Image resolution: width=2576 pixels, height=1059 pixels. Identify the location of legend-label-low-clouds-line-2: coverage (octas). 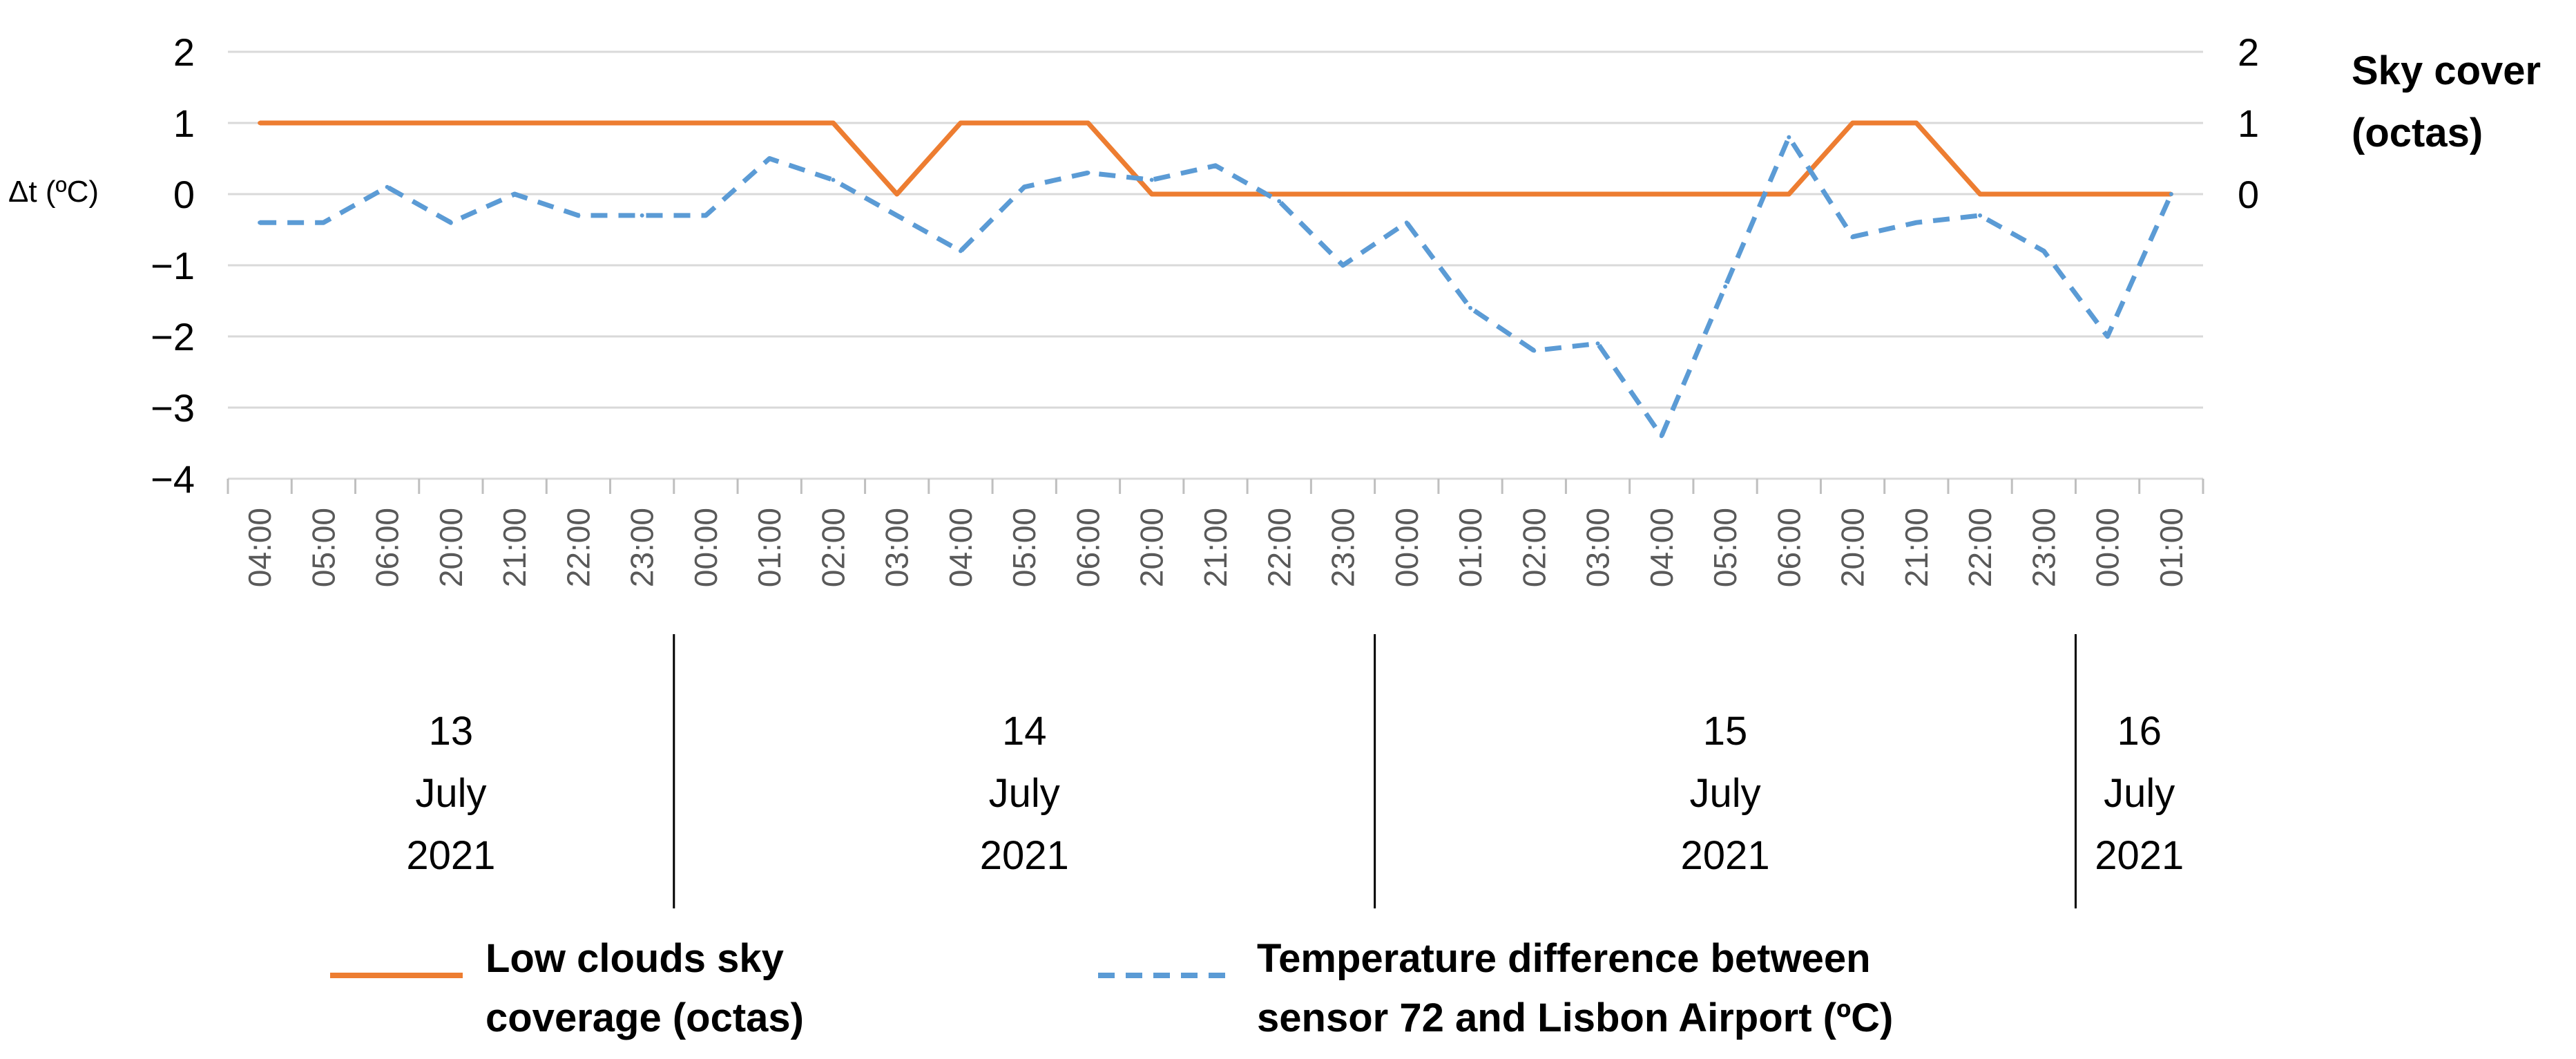
(645, 1017).